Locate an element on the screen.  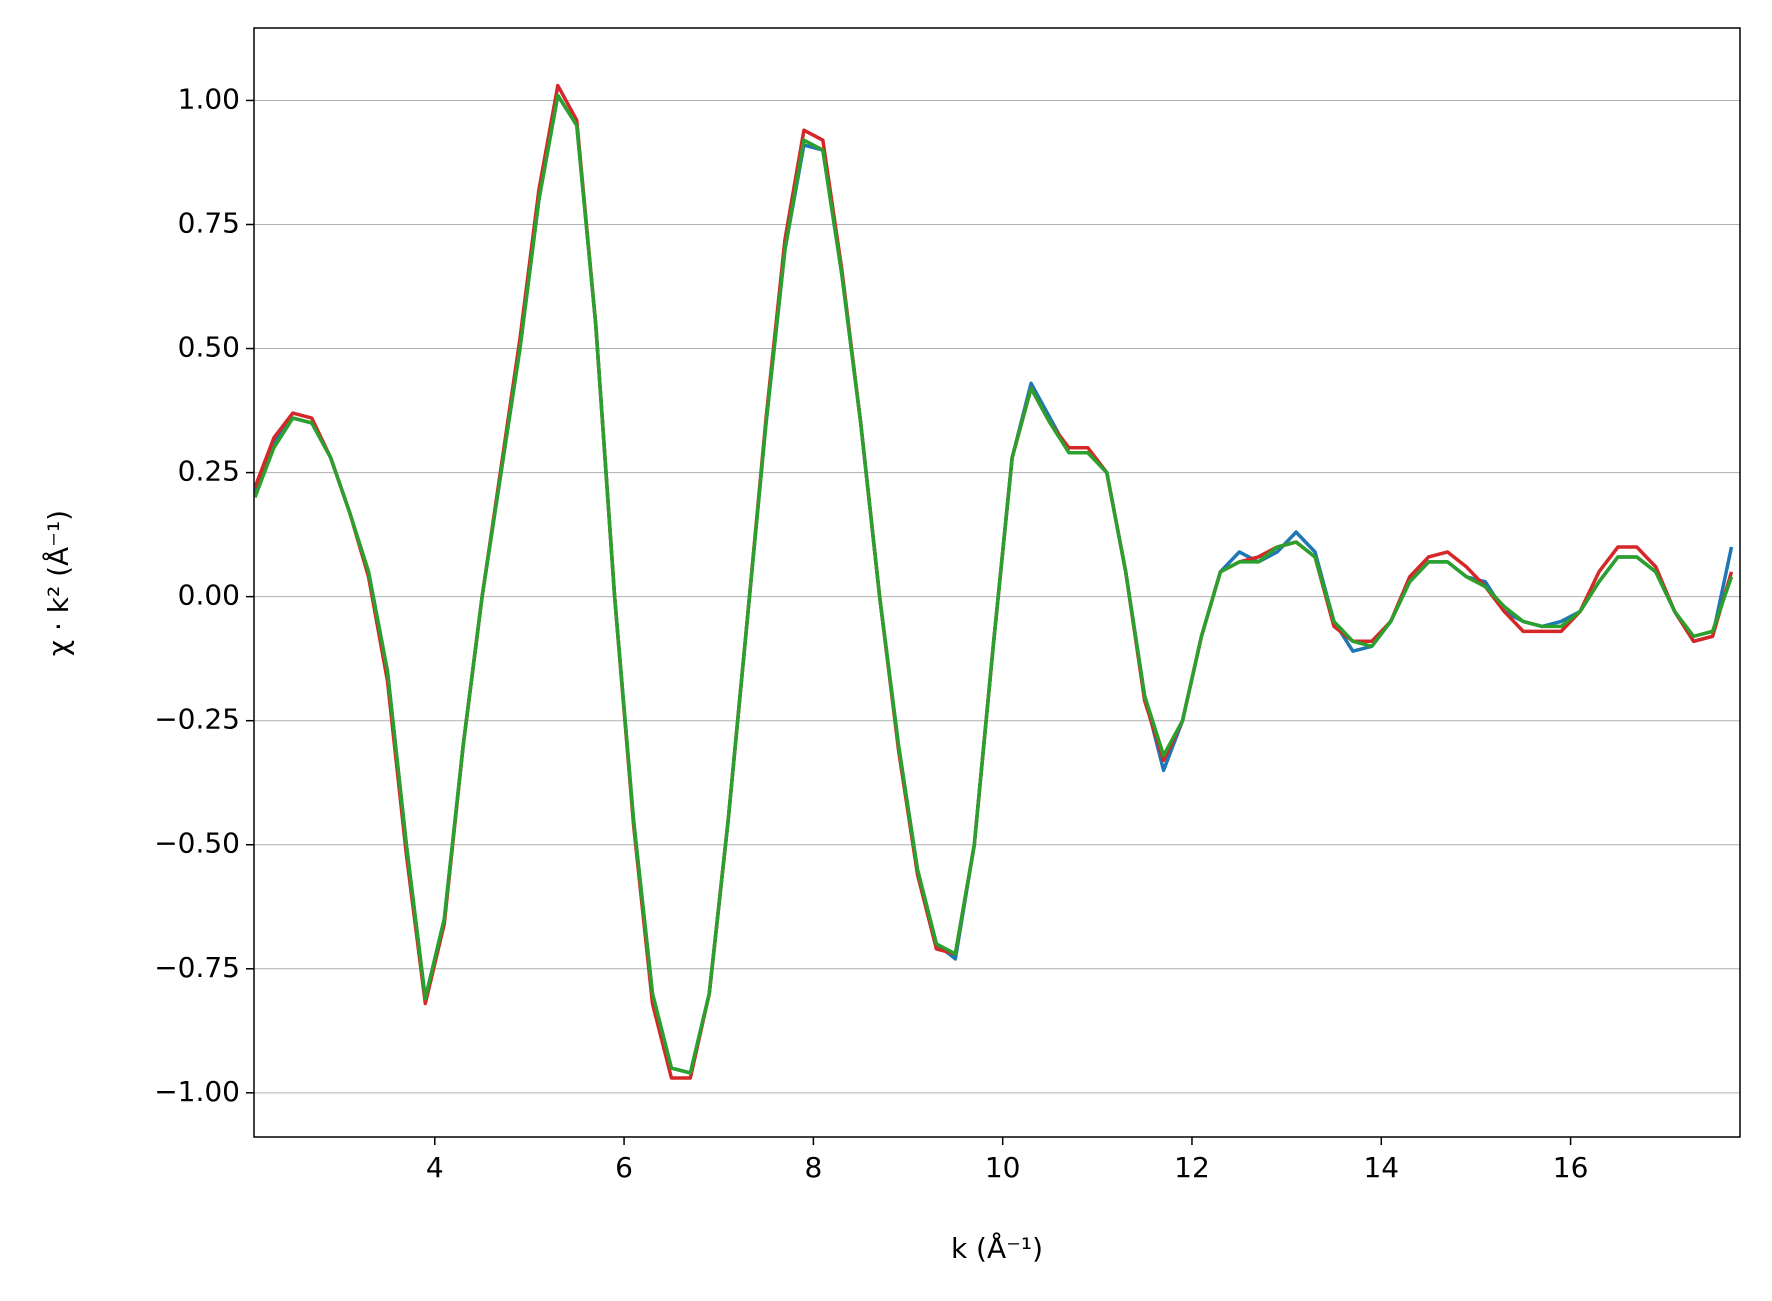
y-tick-label: −0.75 is located at coordinates (197, 967).